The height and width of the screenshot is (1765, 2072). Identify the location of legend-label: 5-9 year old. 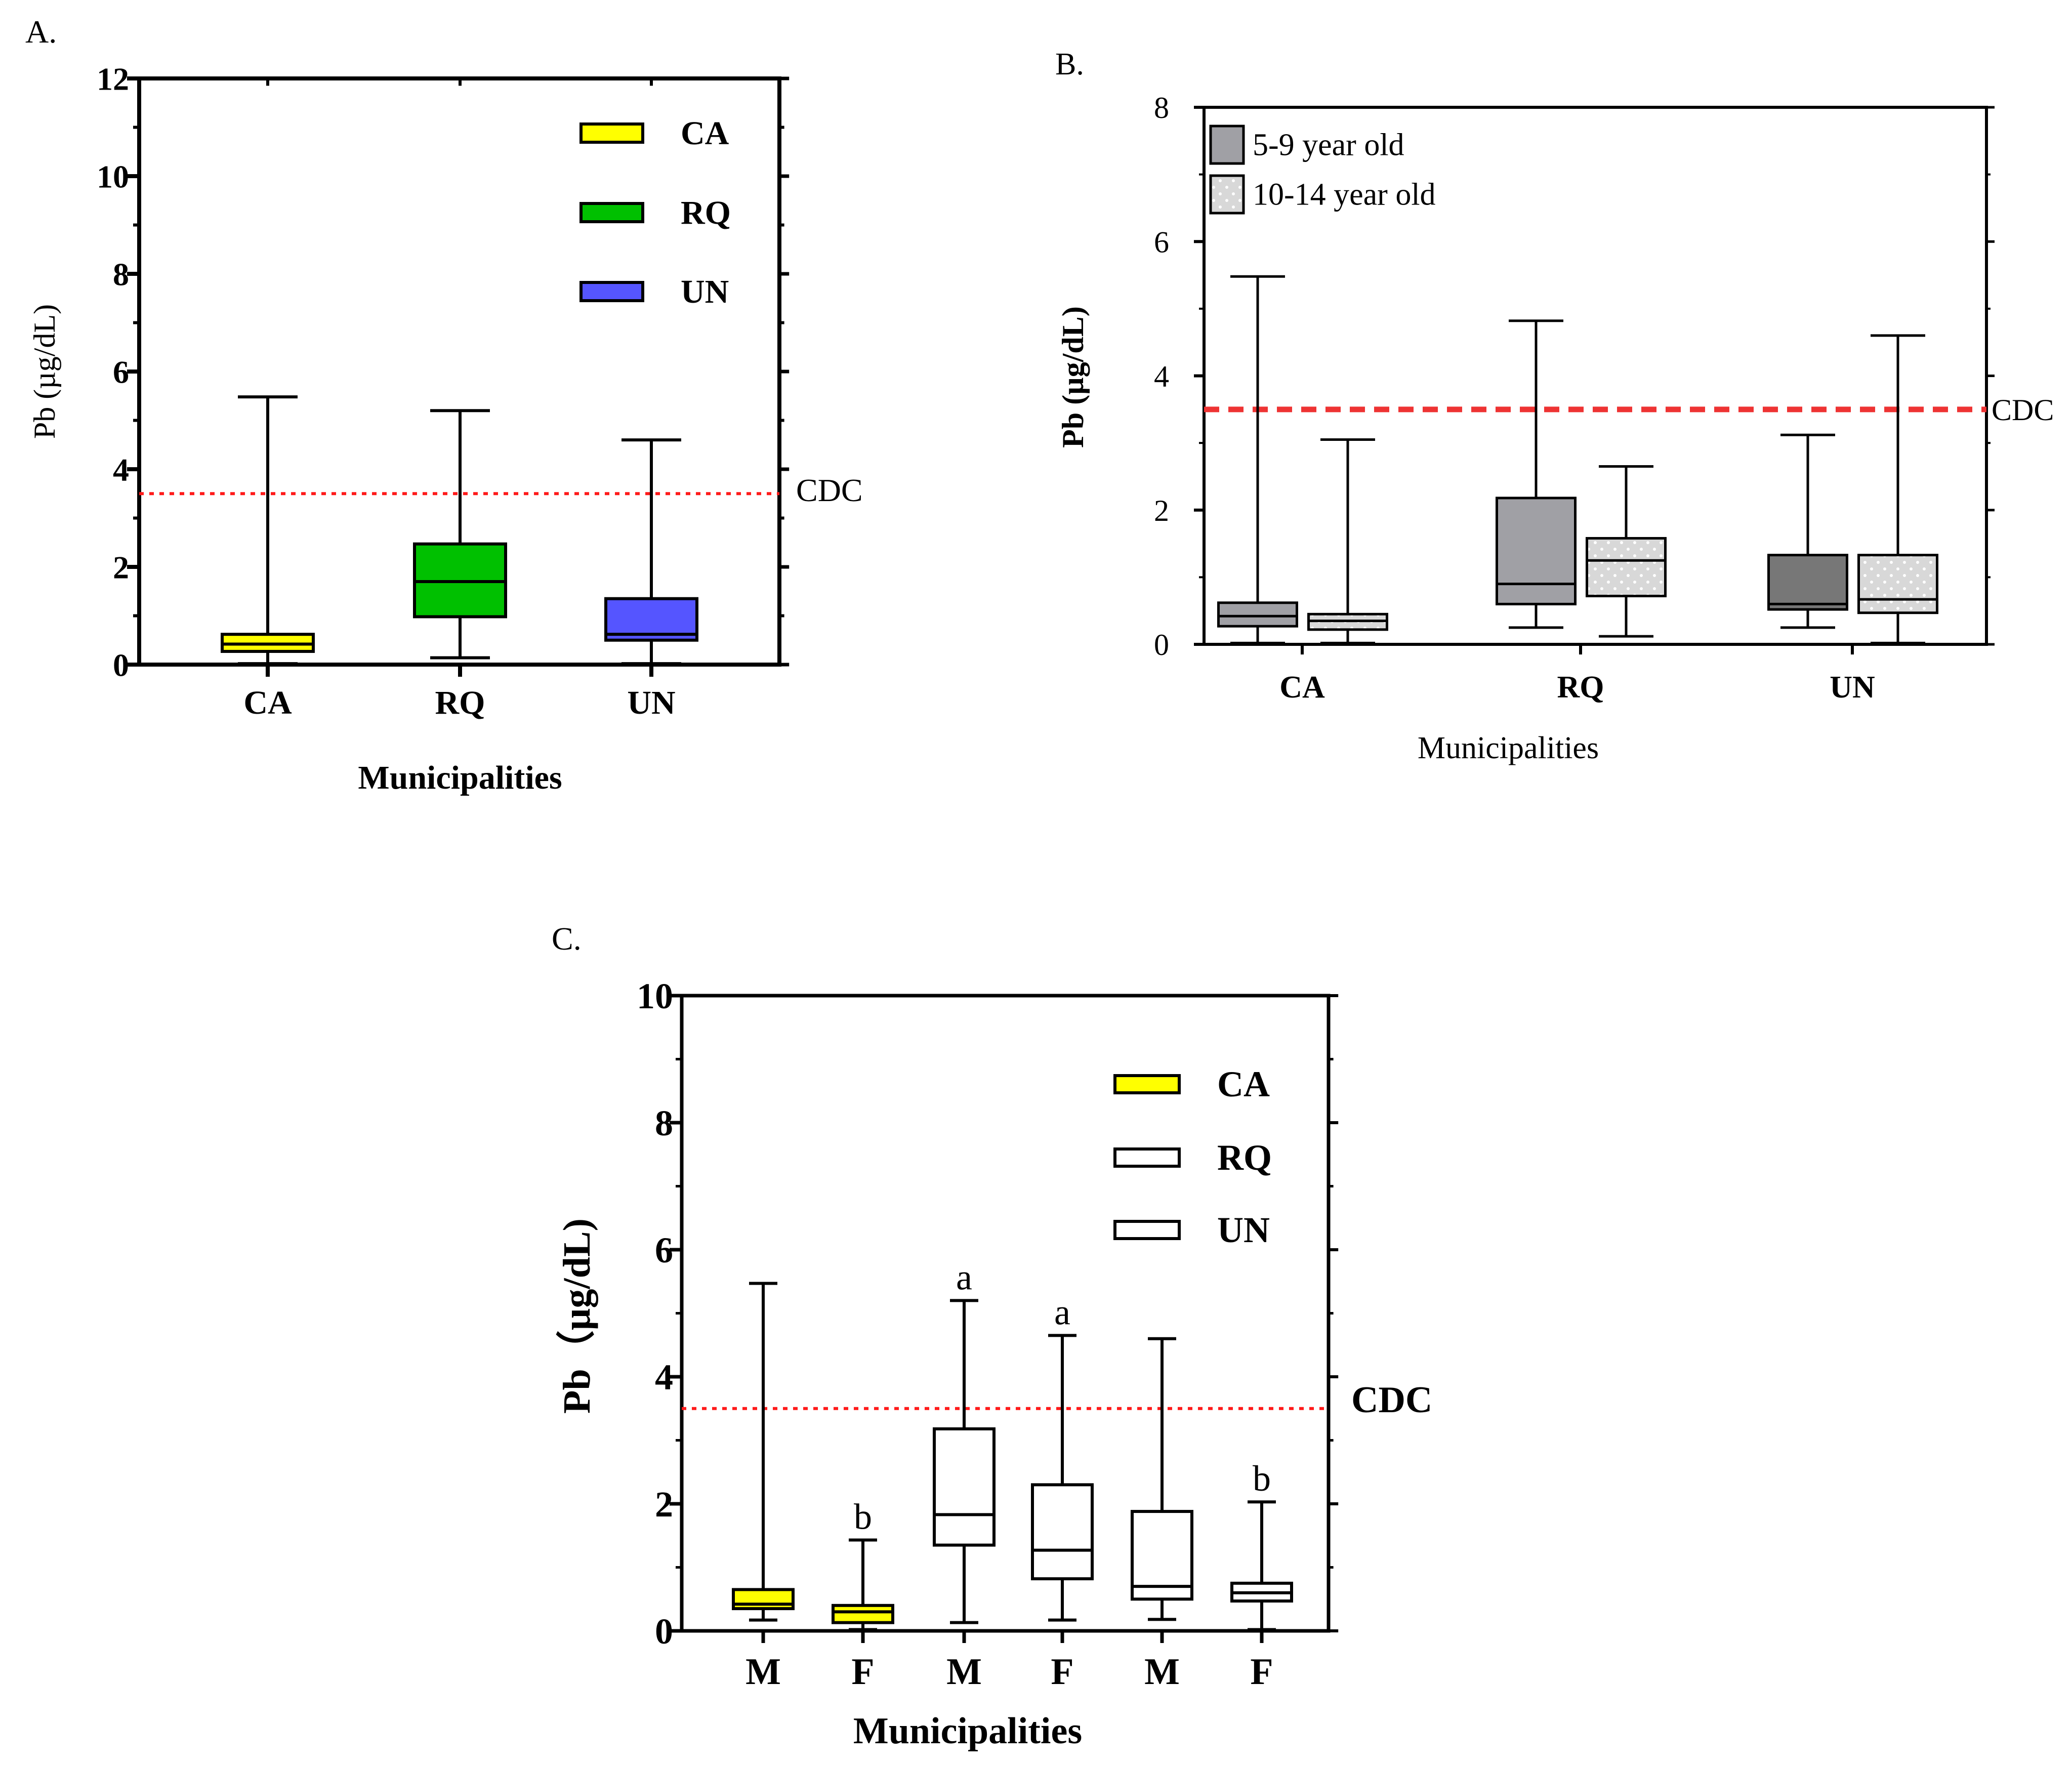
(1328, 145).